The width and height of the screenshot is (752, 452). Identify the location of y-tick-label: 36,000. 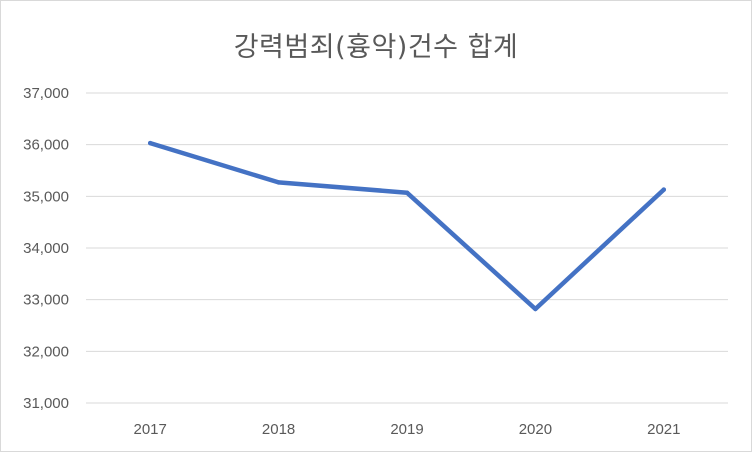
(46, 145).